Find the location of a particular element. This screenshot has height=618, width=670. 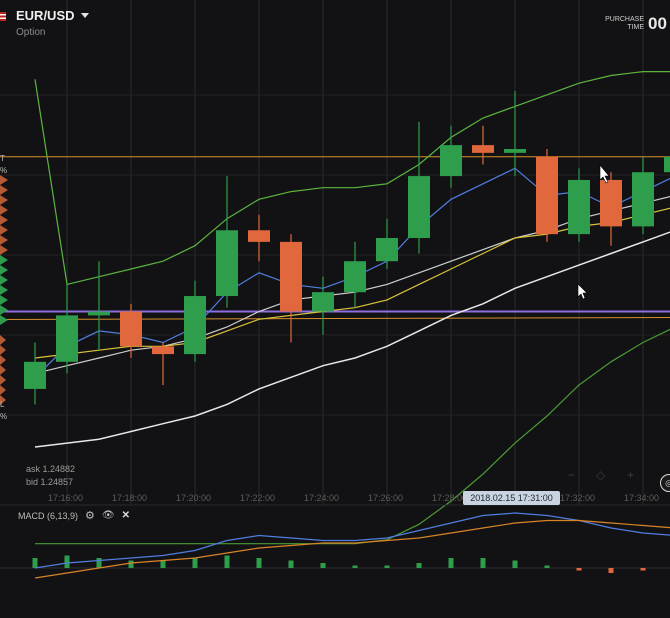

plus-icon: + is located at coordinates (631, 475).